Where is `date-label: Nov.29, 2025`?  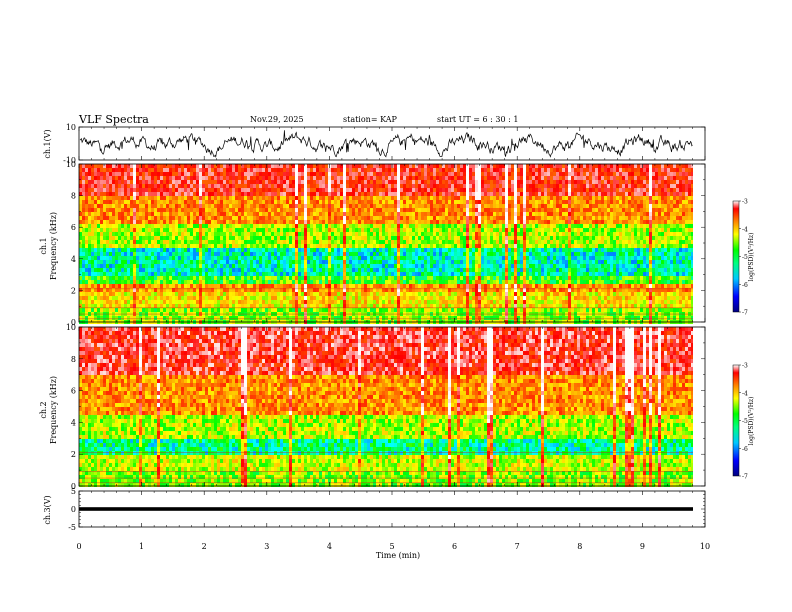
date-label: Nov.29, 2025 is located at coordinates (277, 119).